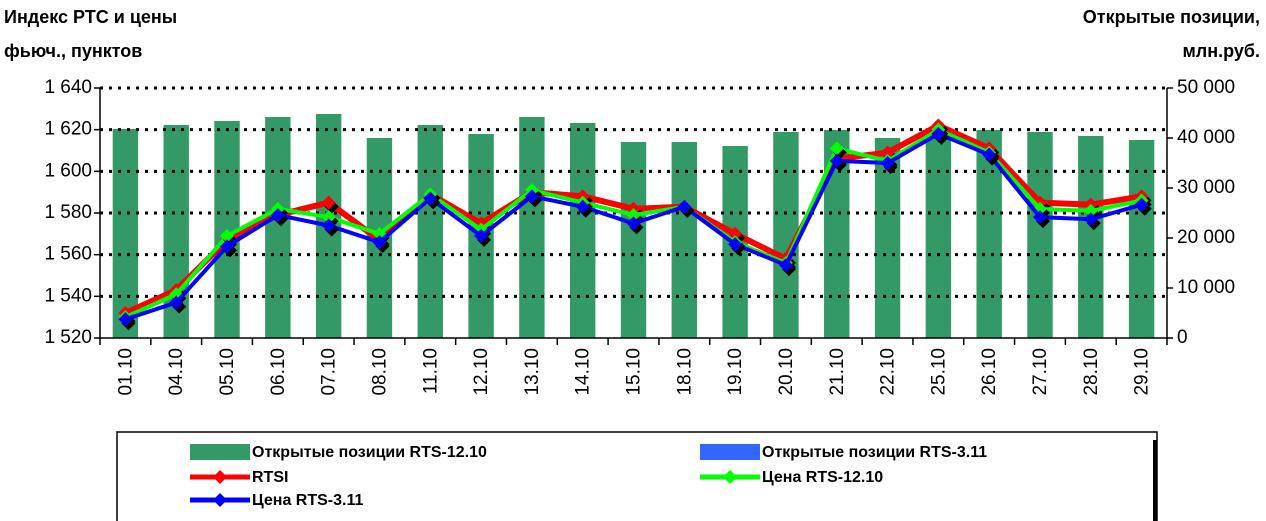 The height and width of the screenshot is (521, 1266). Describe the element at coordinates (1142, 372) in the screenshot. I see `x-tick-label: 29.10` at that location.